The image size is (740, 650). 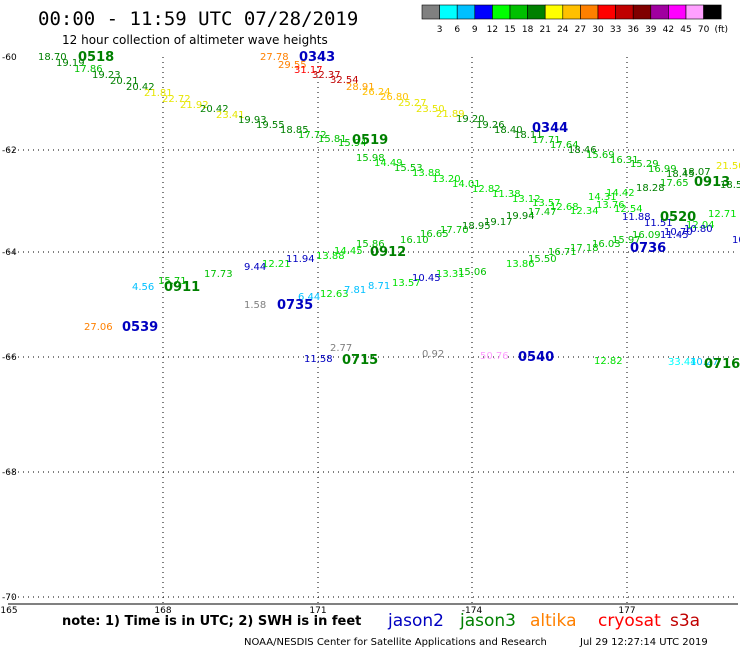 What do you see at coordinates (678, 232) in the screenshot?
I see `wave-height-value: 10.70` at bounding box center [678, 232].